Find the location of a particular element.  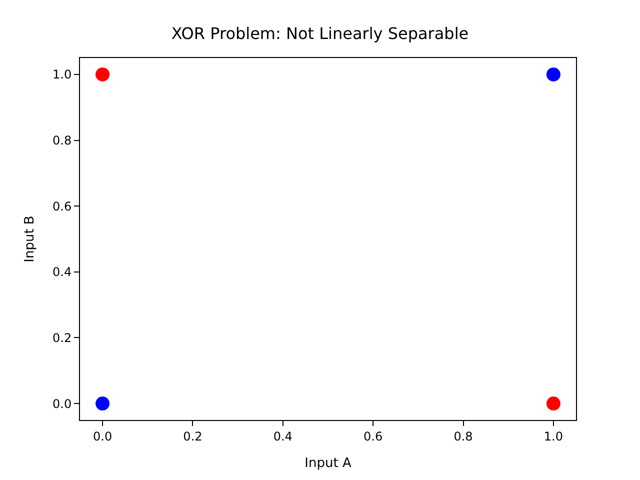

y-tick-label: 0.4 is located at coordinates (62, 272).